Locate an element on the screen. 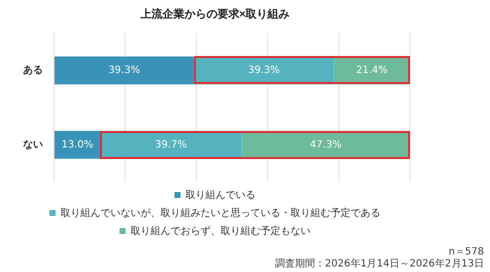 This screenshot has width=490, height=272. data-label: 39.7% is located at coordinates (171, 144).